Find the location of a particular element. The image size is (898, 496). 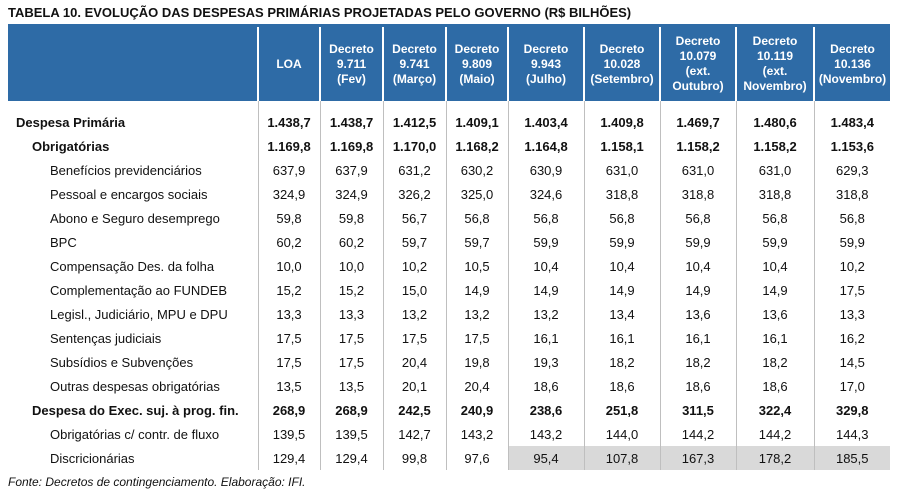

table-cell: 15,0 is located at coordinates (415, 290).